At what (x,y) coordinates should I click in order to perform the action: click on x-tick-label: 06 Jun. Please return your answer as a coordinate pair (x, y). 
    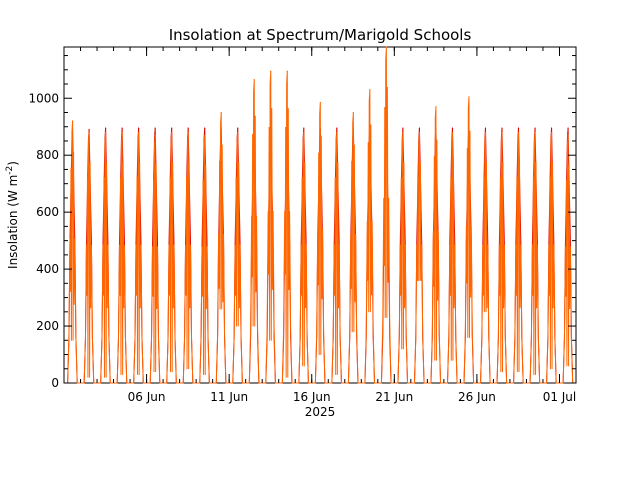
    Looking at the image, I should click on (147, 397).